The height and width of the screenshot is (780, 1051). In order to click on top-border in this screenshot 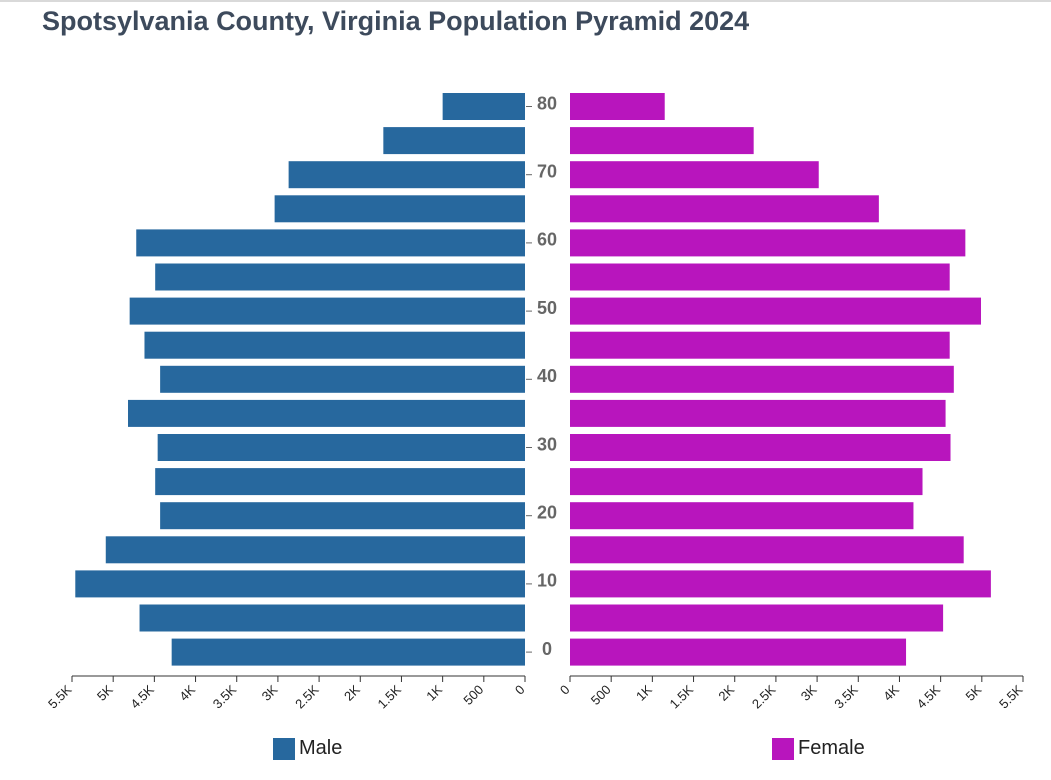, I will do `click(525, 1)`.